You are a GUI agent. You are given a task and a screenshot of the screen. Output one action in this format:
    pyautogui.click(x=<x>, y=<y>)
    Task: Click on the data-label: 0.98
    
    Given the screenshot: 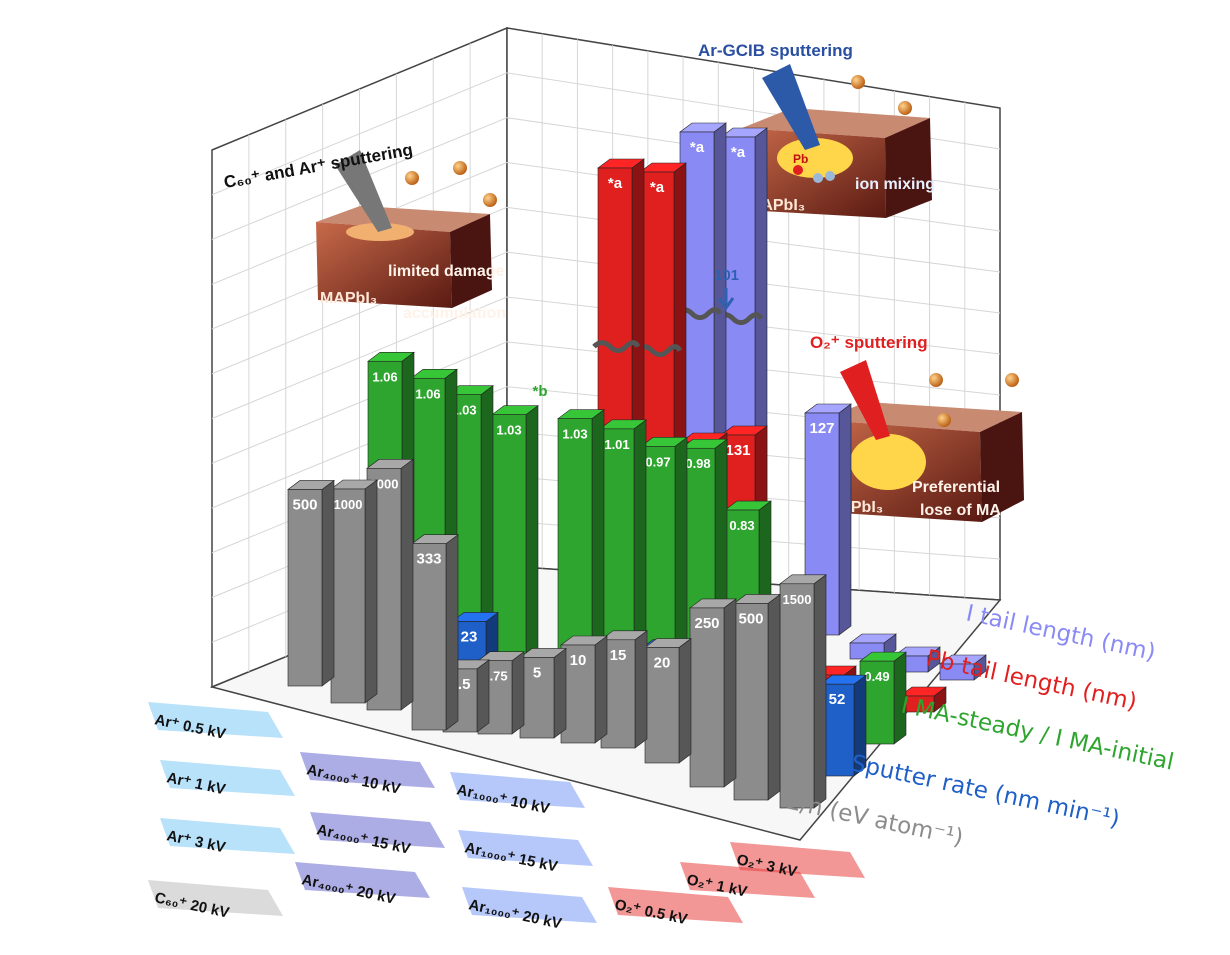 What is the action you would take?
    pyautogui.click(x=697, y=463)
    